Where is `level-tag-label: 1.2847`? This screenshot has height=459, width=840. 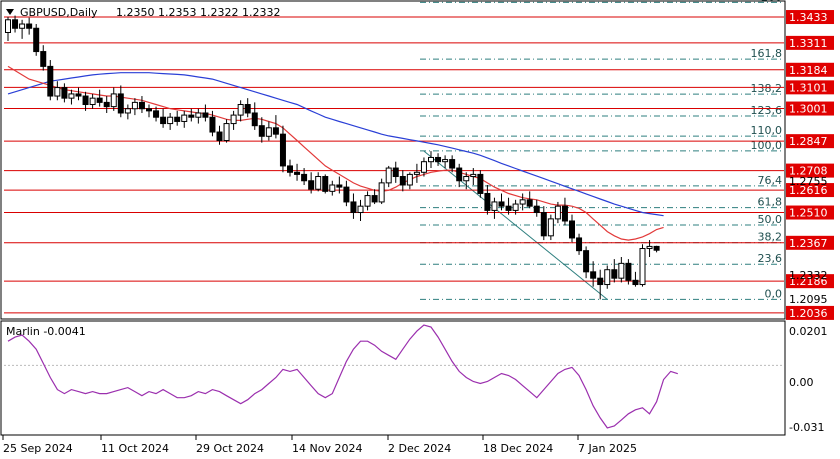 level-tag-label: 1.2847 is located at coordinates (808, 141).